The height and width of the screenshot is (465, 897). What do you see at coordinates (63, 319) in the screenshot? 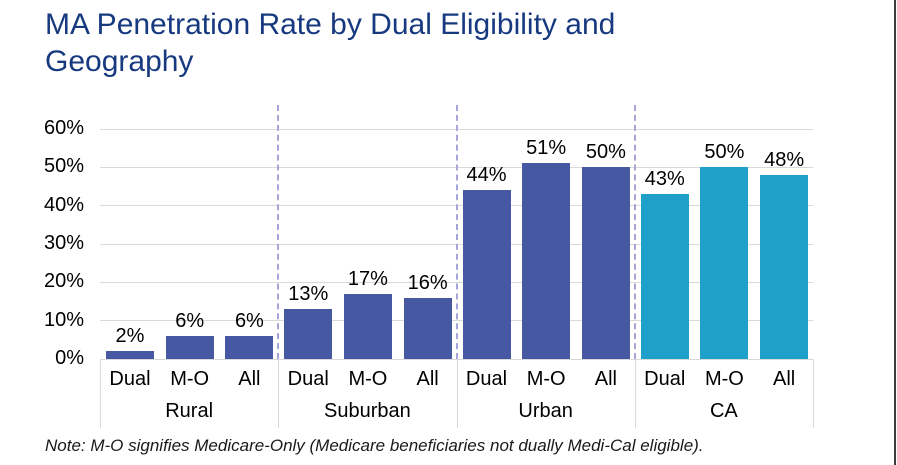
I see `y-tick-label: 10%` at bounding box center [63, 319].